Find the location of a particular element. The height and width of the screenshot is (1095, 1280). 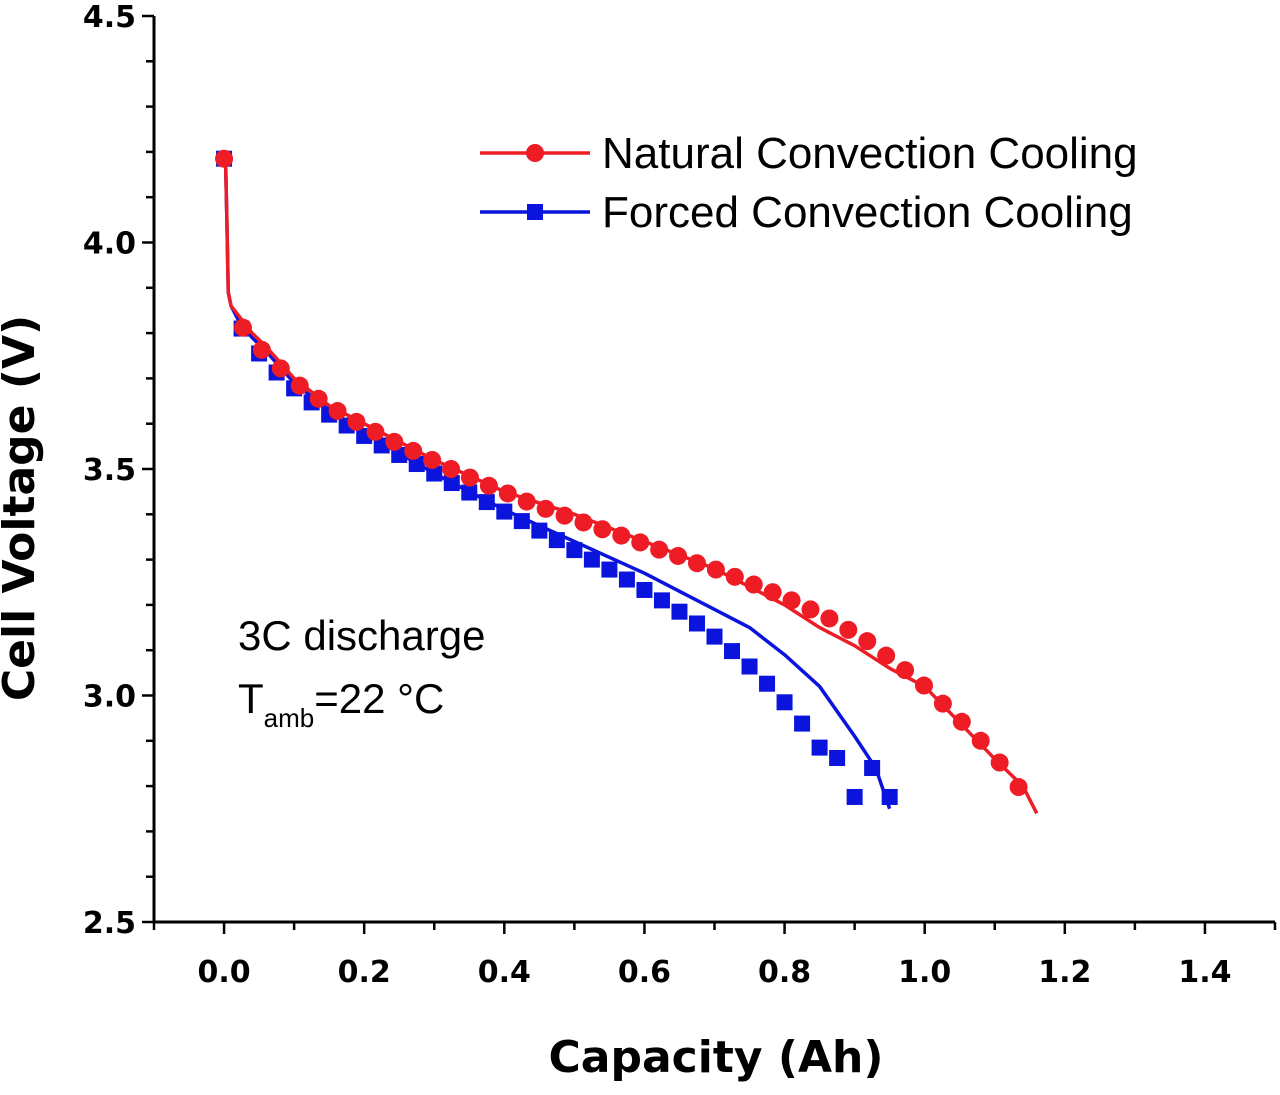

annotation-subscript: amb is located at coordinates (289, 718).